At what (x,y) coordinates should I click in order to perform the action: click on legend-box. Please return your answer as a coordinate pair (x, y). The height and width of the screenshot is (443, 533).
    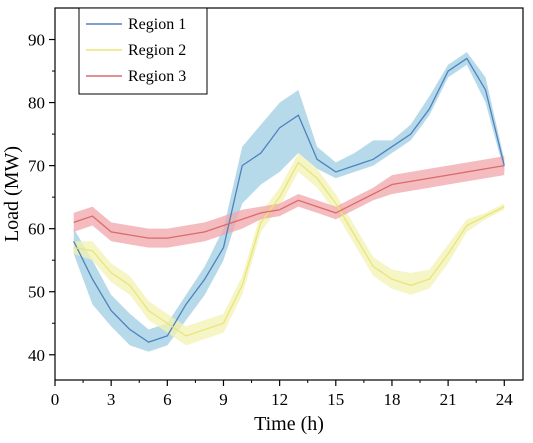
    Looking at the image, I should click on (143, 51).